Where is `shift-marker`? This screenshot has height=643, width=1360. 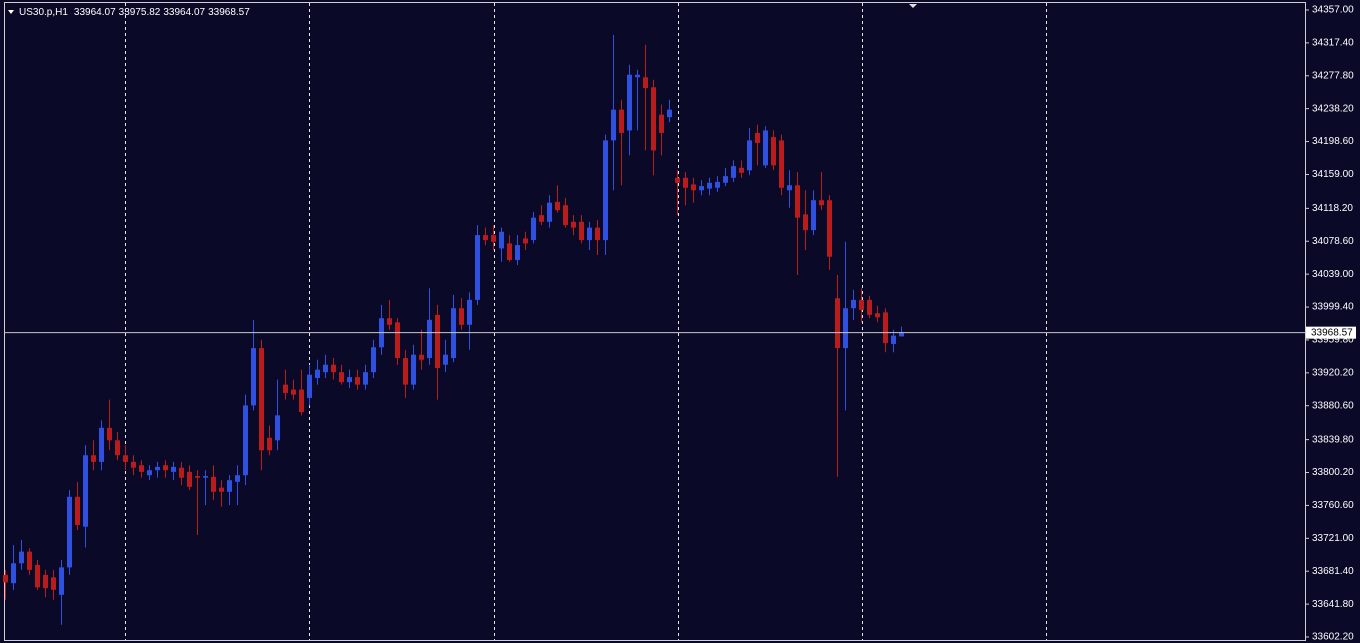 shift-marker is located at coordinates (913, 6).